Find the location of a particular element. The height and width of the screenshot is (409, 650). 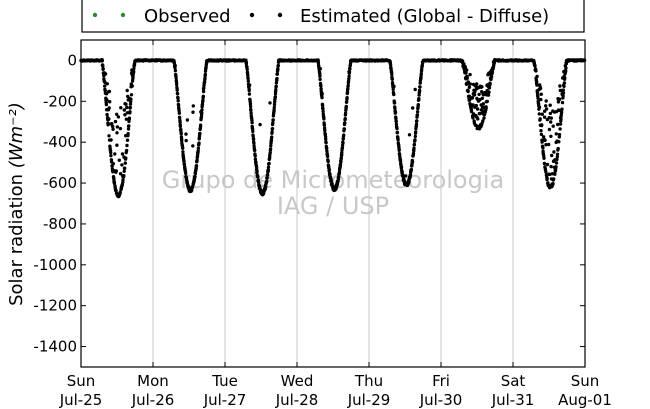

x-tick-label-date: Jul-26 is located at coordinates (153, 400).